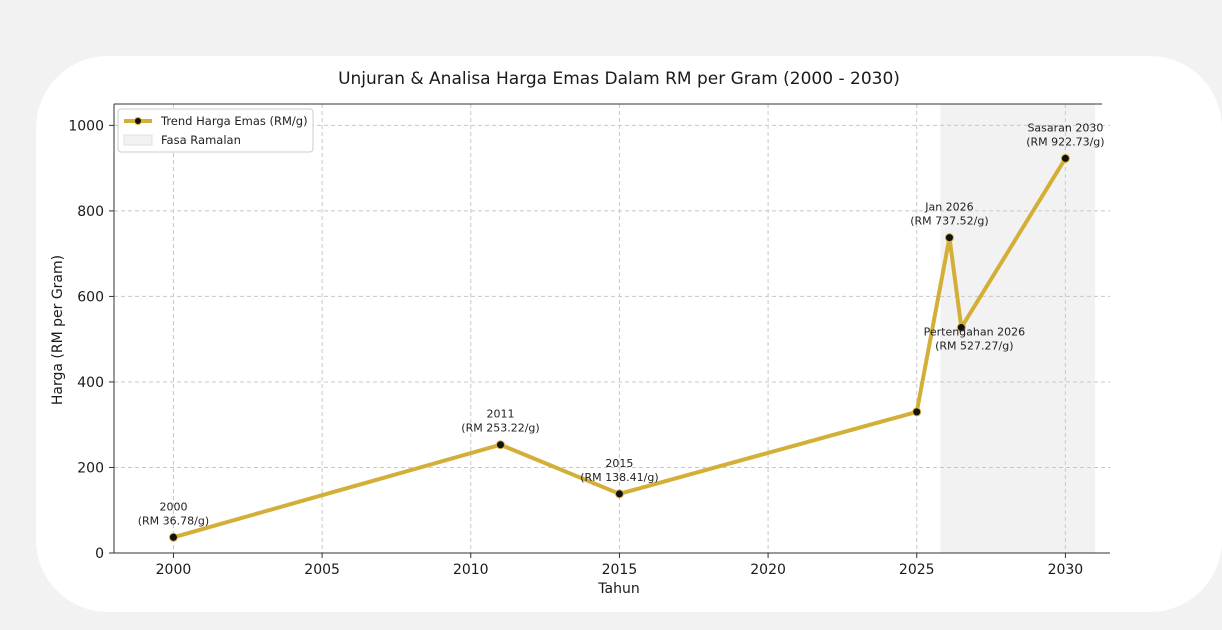 The image size is (1222, 630). I want to click on y-axis-label: Harga (RM per Gram), so click(58, 330).